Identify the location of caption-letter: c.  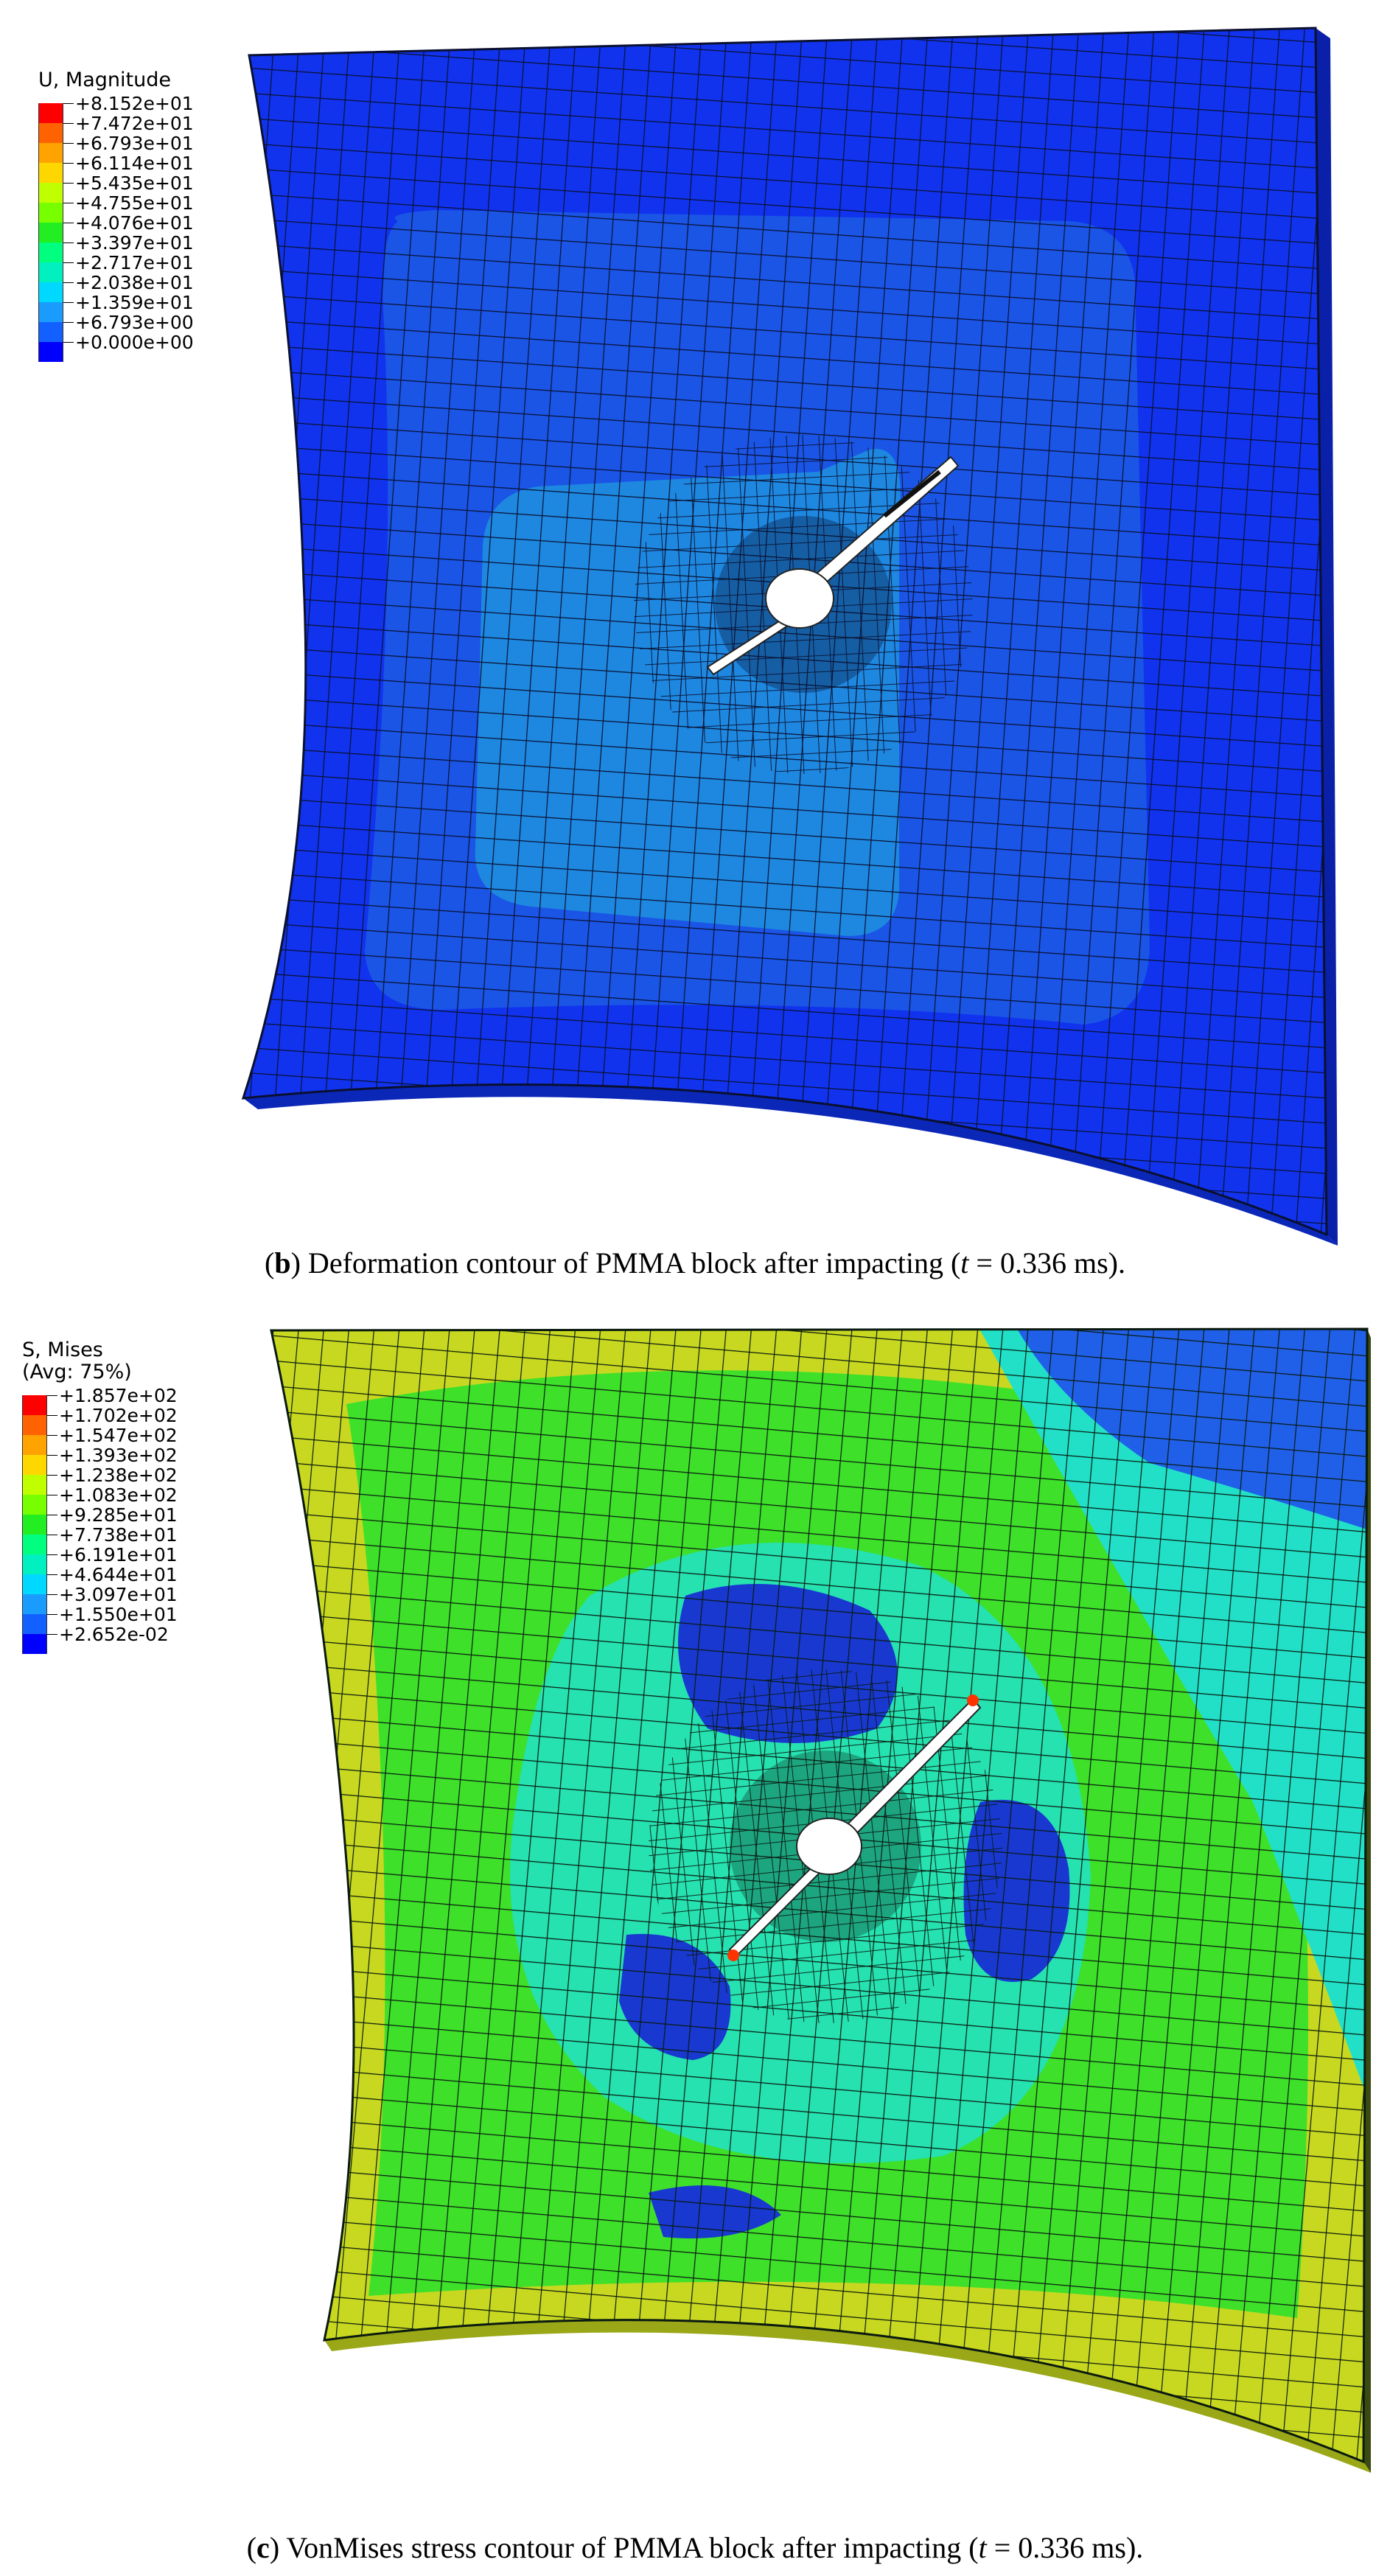
(263, 2547).